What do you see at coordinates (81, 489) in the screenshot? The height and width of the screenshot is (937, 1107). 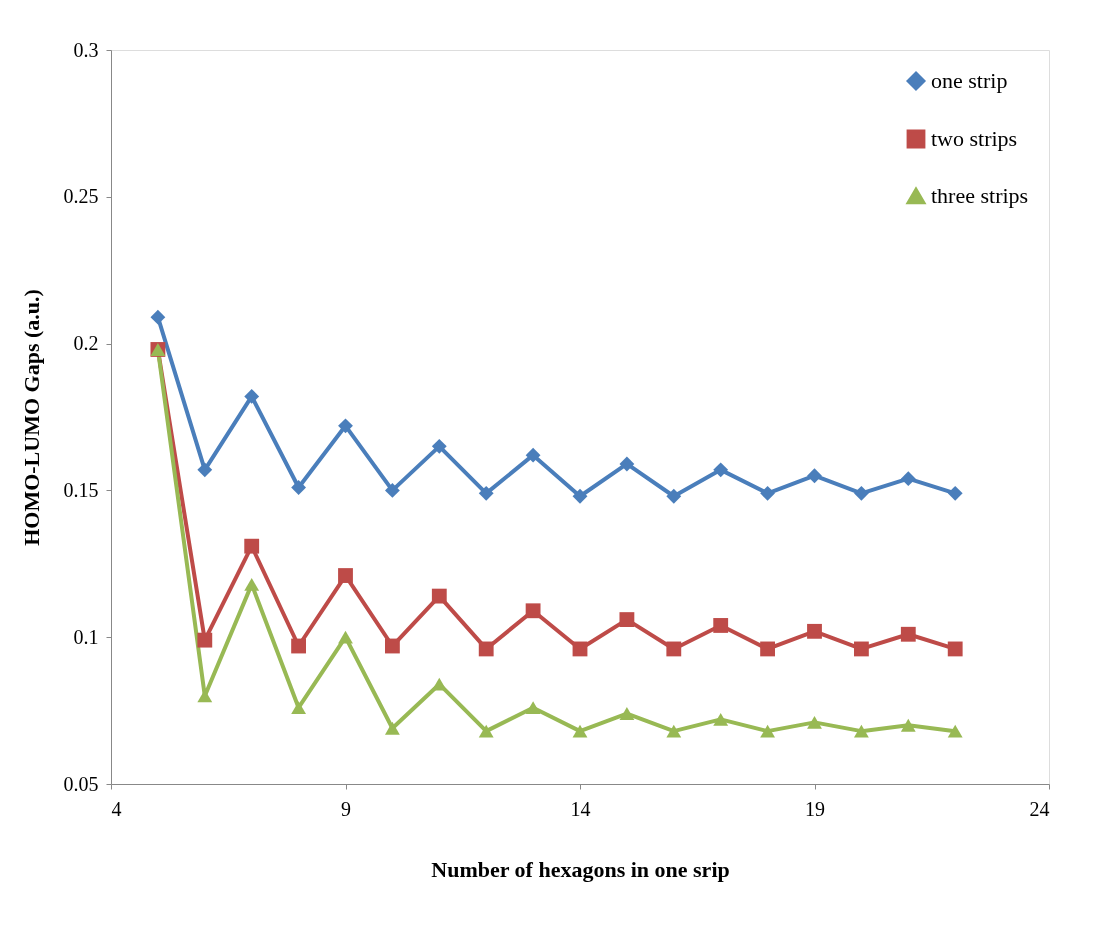 I see `y-tick-label: 0.15` at bounding box center [81, 489].